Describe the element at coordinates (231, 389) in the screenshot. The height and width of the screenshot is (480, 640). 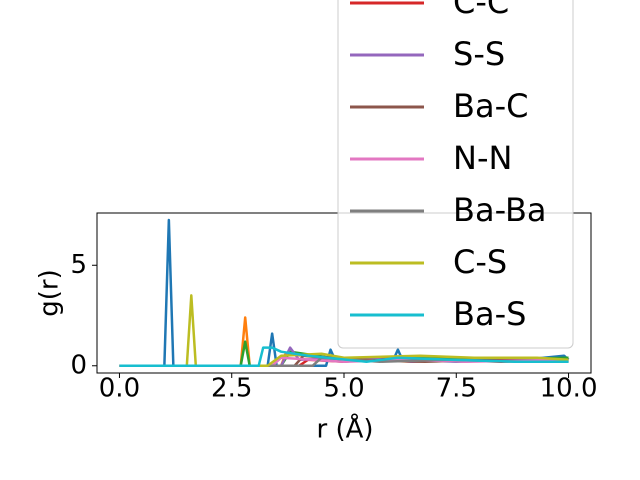
I see `x-tick-label: 2.5` at that location.